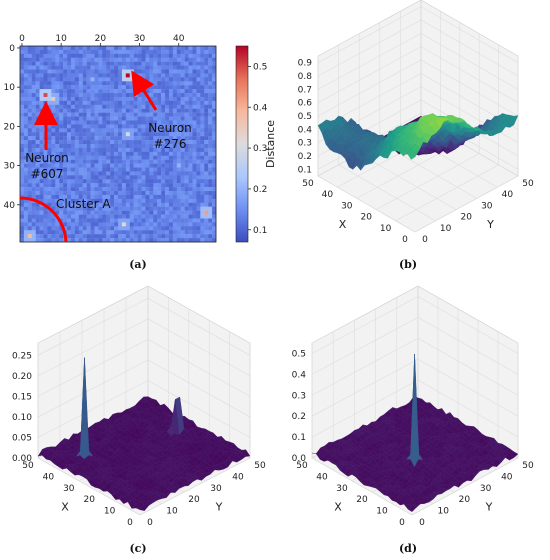  I want to click on colorbar-label: Distance, so click(270, 144).